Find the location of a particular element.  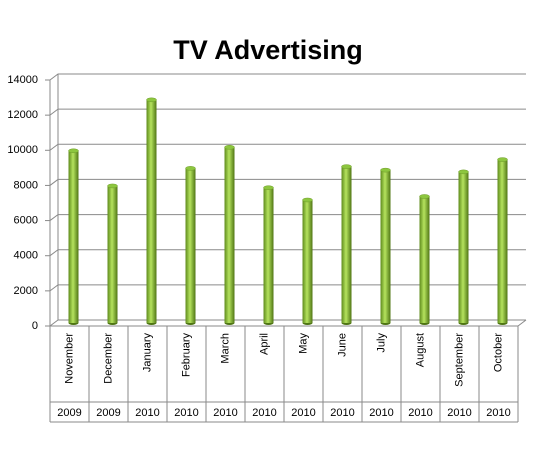

y-tick-label: 10000 is located at coordinates (22, 150).